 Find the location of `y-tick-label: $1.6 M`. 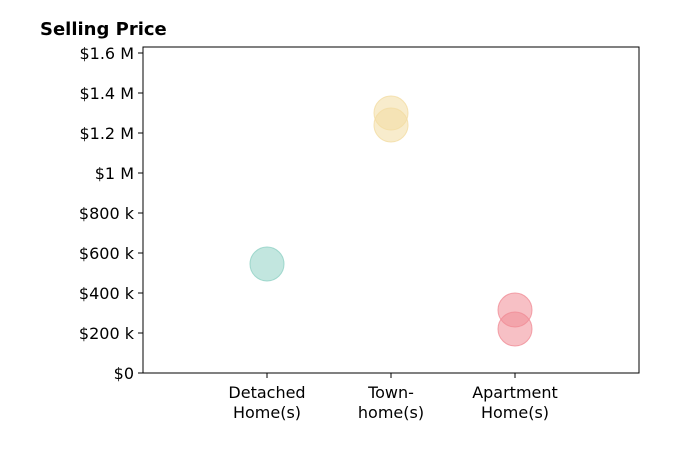

y-tick-label: $1.6 M is located at coordinates (106, 53).